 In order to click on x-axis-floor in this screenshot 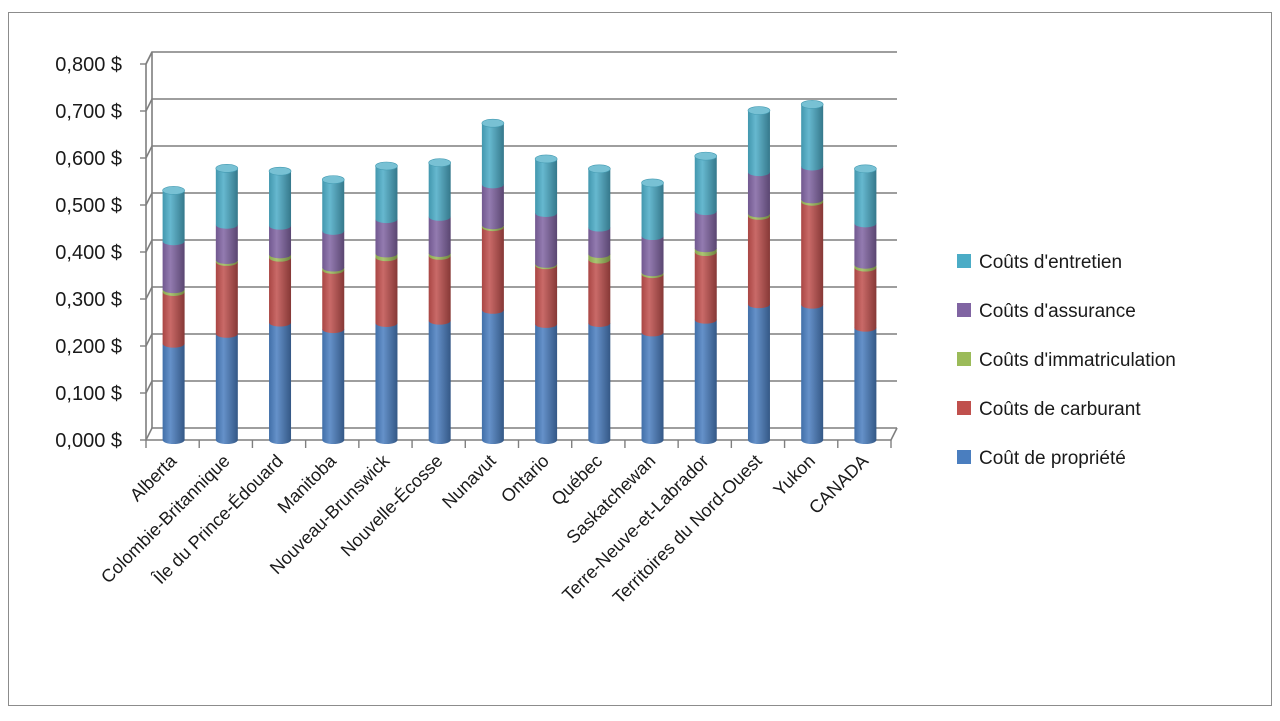, I will do `click(522, 434)`.